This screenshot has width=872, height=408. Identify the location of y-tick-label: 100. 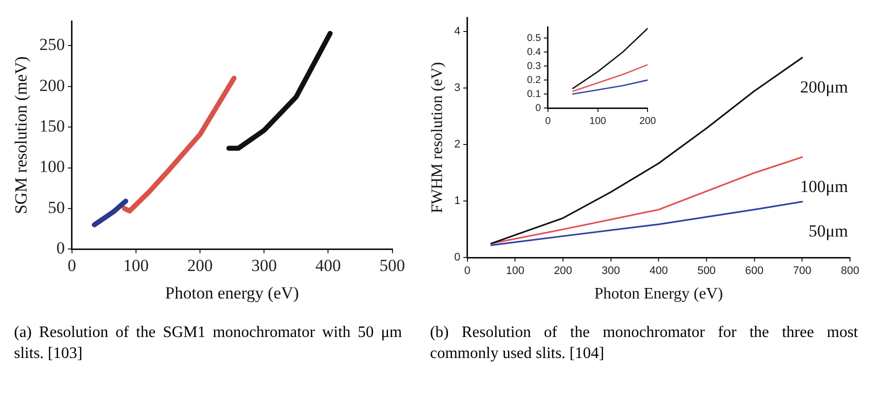
(52, 166).